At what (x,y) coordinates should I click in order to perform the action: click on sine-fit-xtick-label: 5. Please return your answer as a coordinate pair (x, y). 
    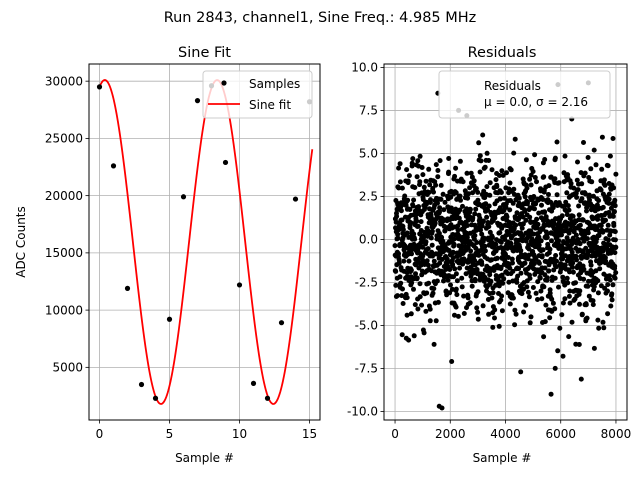
    Looking at the image, I should click on (170, 434).